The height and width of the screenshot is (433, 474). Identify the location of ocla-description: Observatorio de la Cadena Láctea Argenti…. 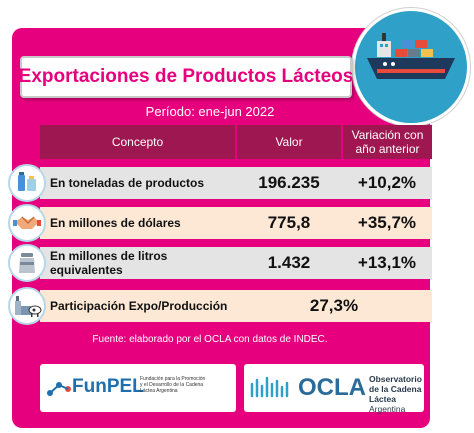
(396, 394).